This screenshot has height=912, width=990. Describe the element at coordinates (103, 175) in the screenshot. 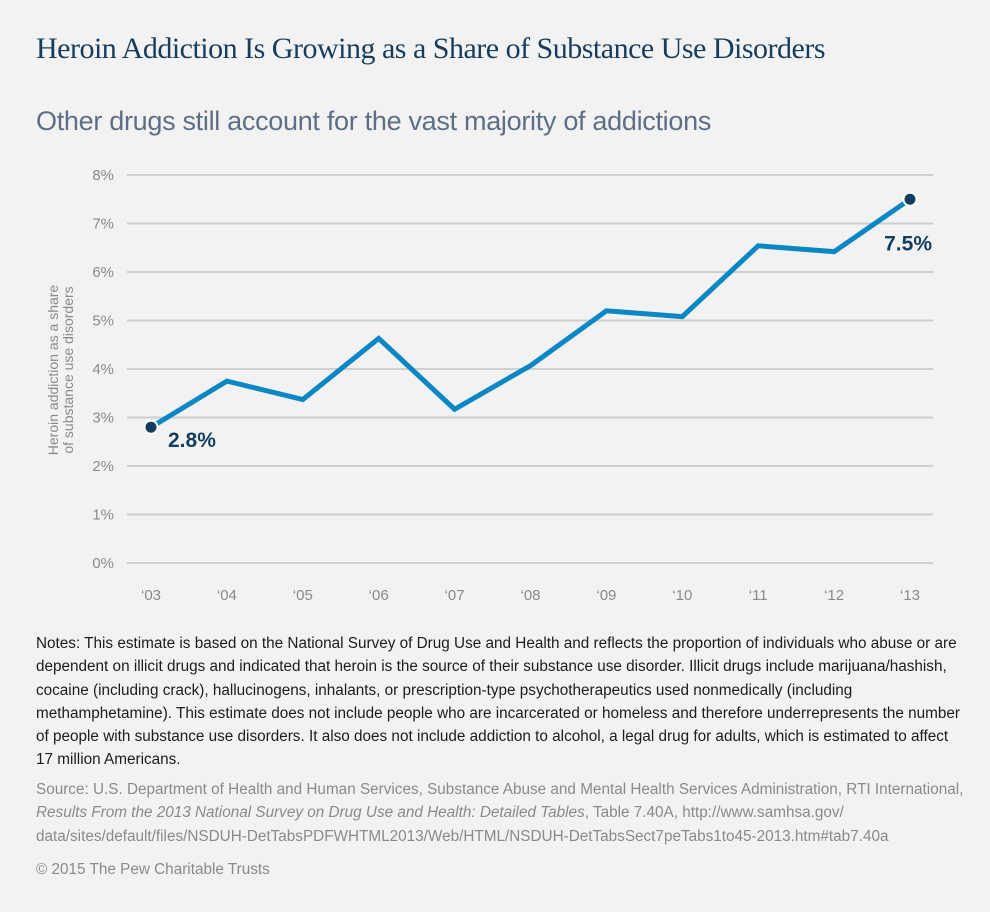

I see `y-tick-label: 8%` at that location.